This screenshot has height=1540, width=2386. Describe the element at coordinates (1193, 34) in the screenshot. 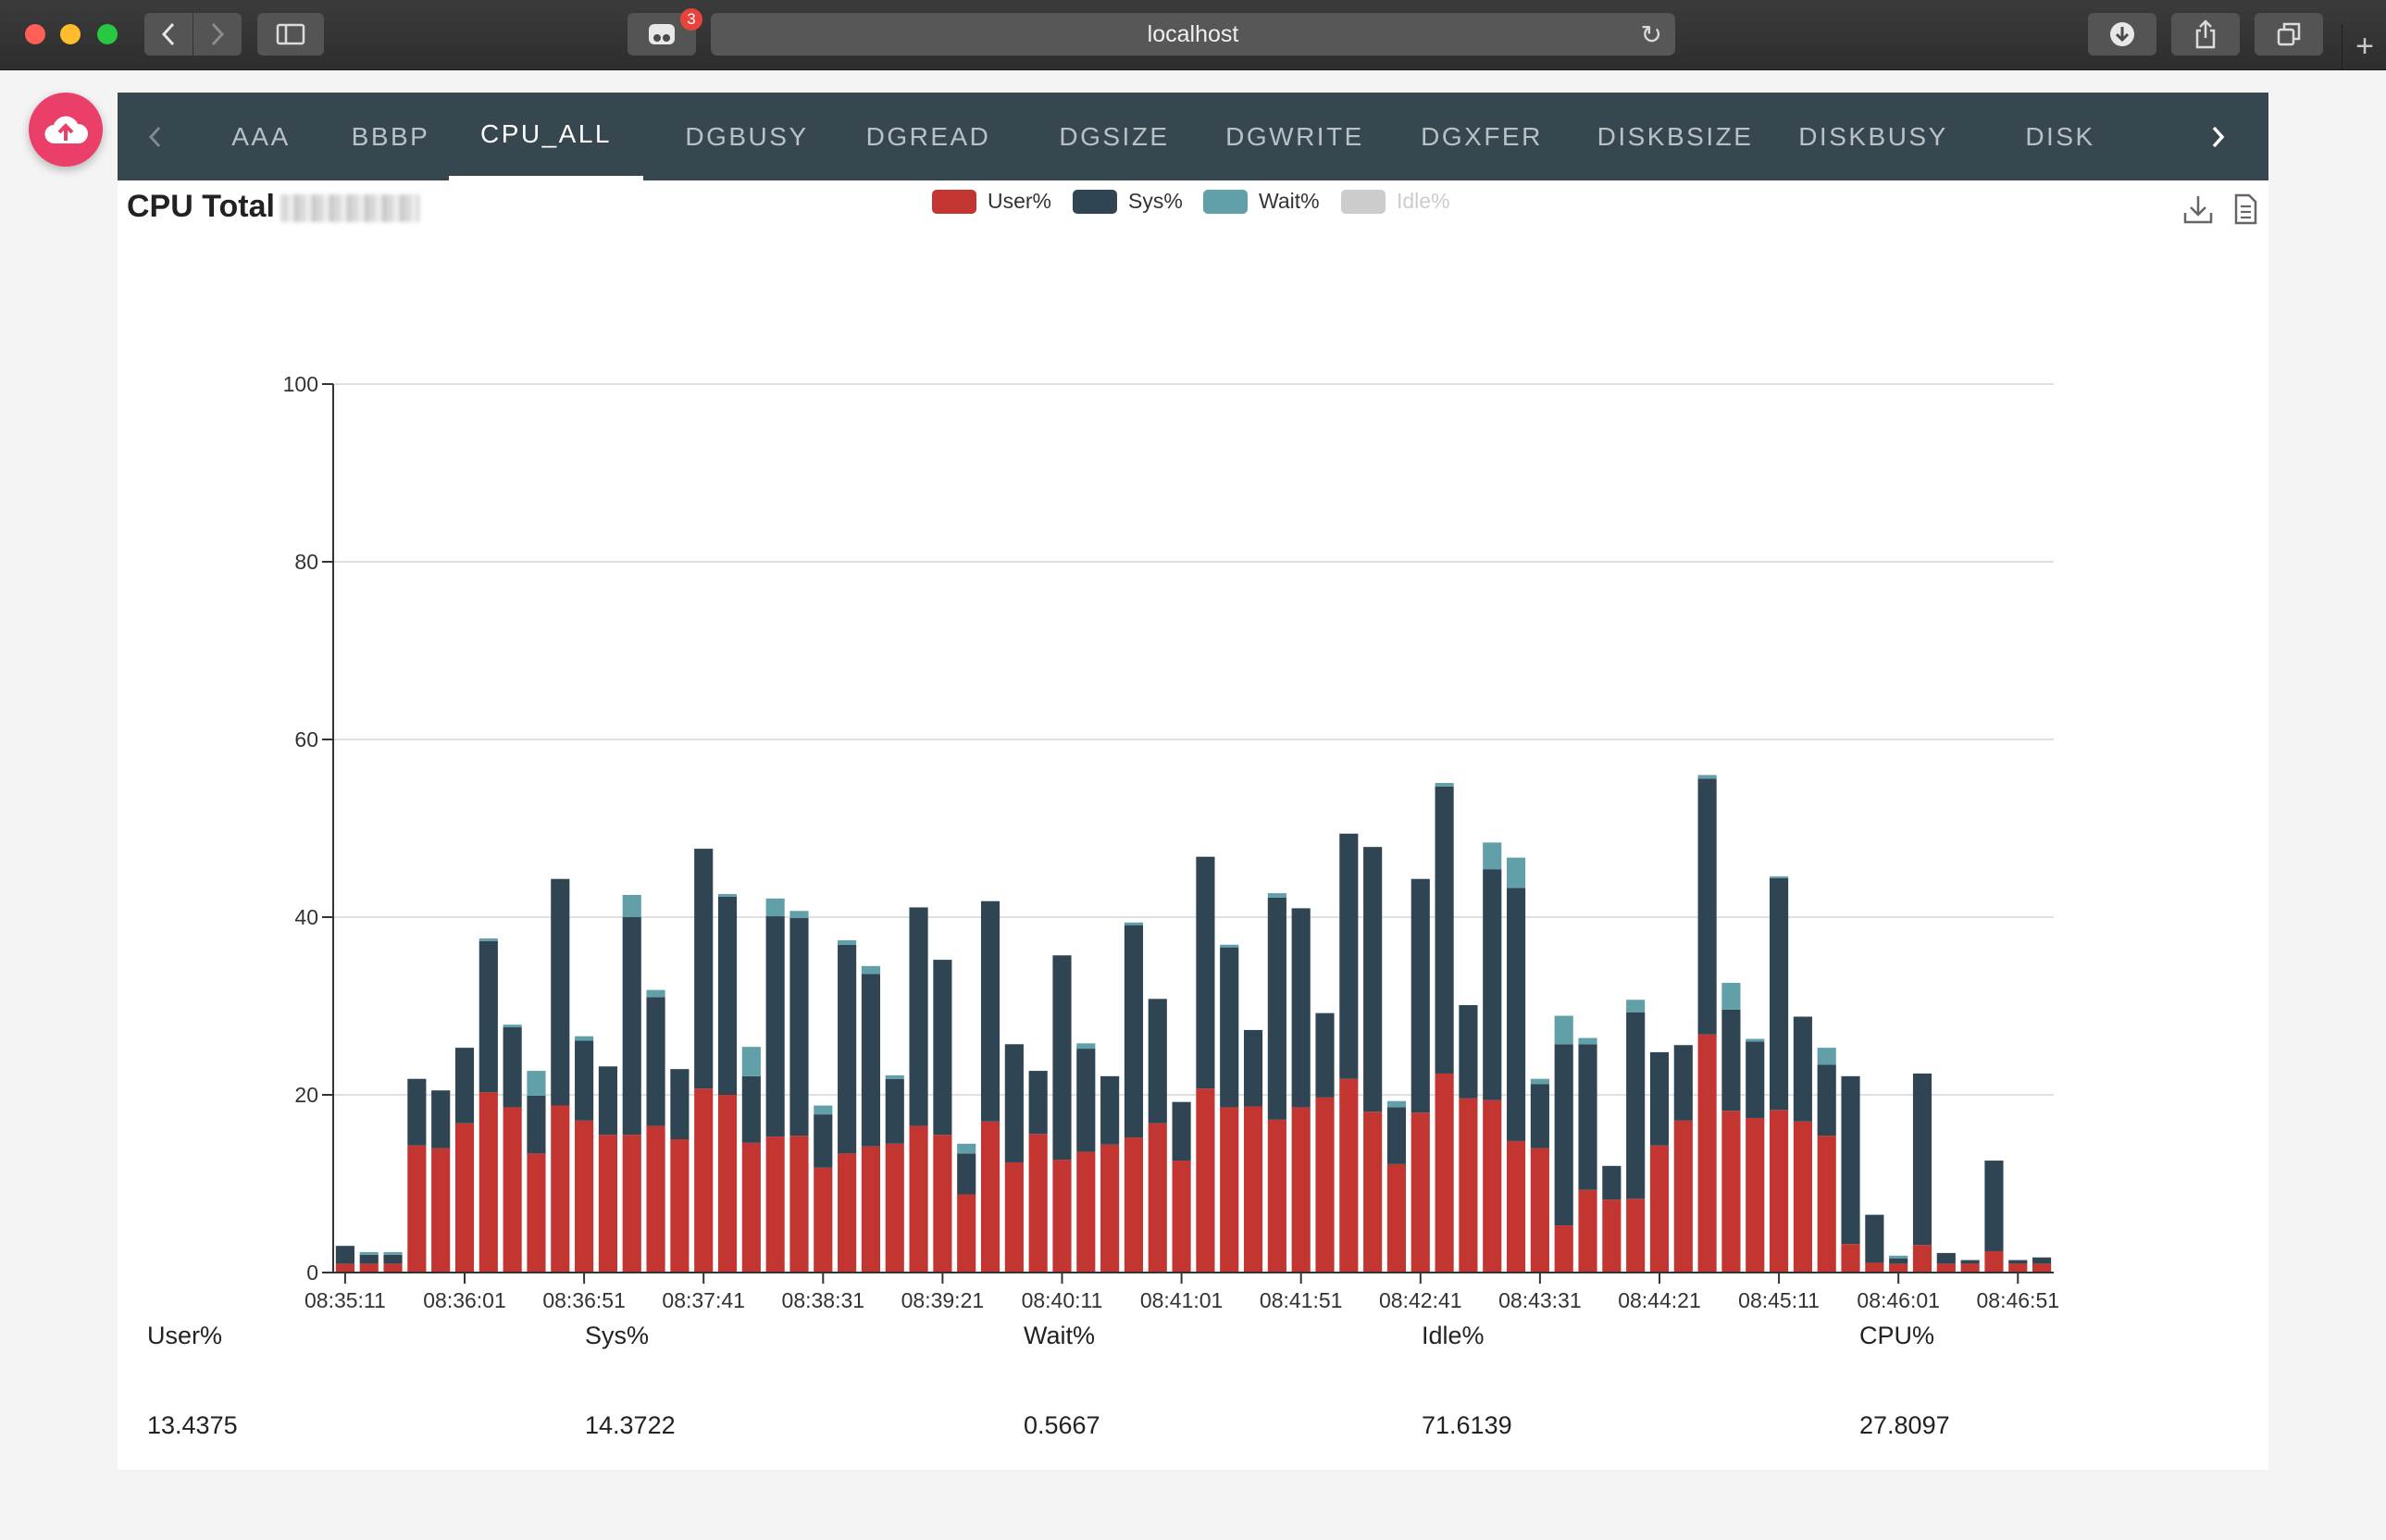

I see `address-bar: localhost ↻` at that location.